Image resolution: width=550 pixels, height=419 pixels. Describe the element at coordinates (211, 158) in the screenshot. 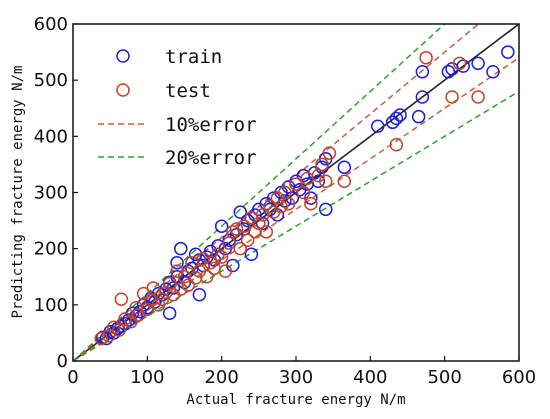

I see `legend-20pct-label: 20%error` at that location.